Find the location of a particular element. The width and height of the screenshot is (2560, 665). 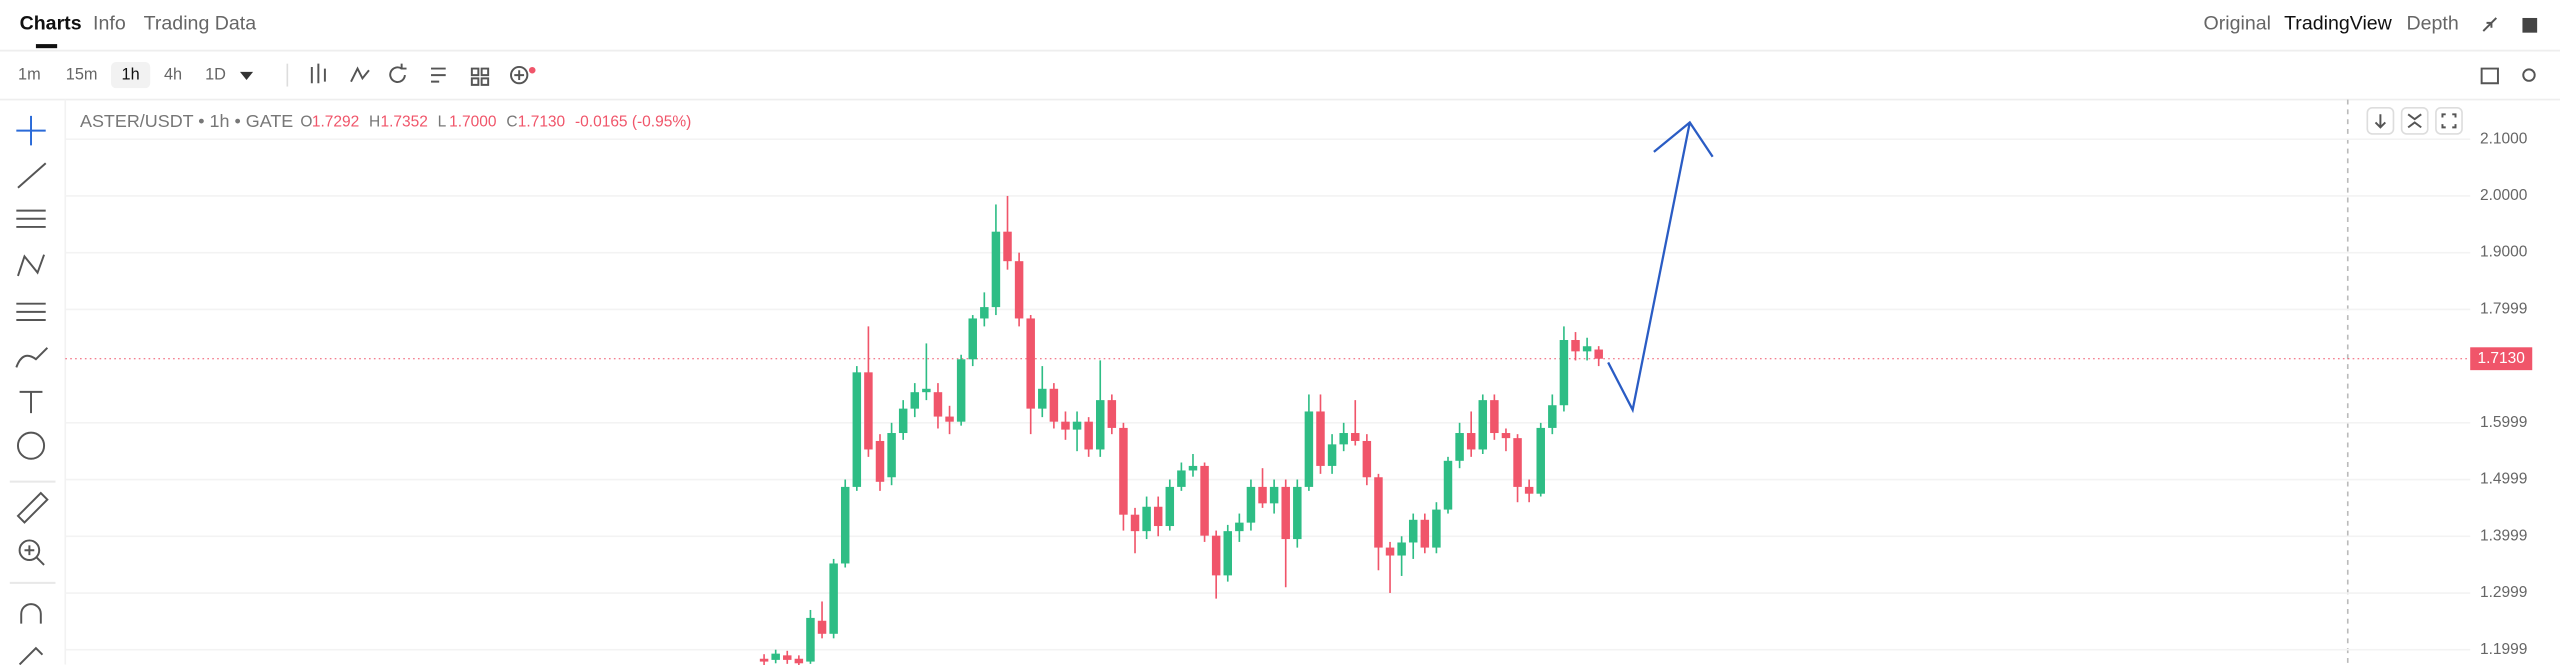

drawn-arrowhead is located at coordinates (1683, 139).